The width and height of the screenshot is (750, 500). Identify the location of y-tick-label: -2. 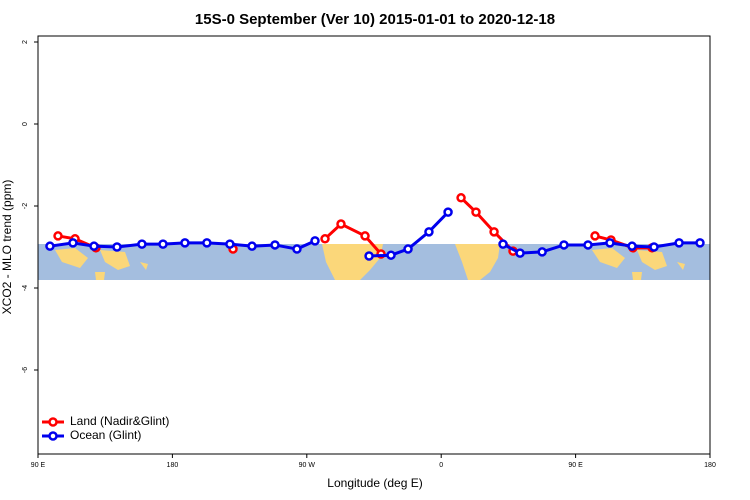
(25, 206).